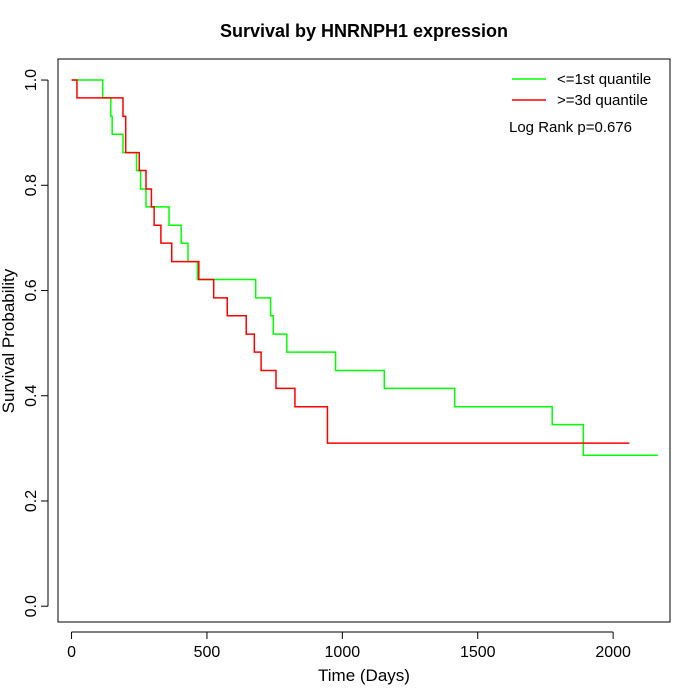  Describe the element at coordinates (31, 185) in the screenshot. I see `y-tick-label: 0.8` at that location.